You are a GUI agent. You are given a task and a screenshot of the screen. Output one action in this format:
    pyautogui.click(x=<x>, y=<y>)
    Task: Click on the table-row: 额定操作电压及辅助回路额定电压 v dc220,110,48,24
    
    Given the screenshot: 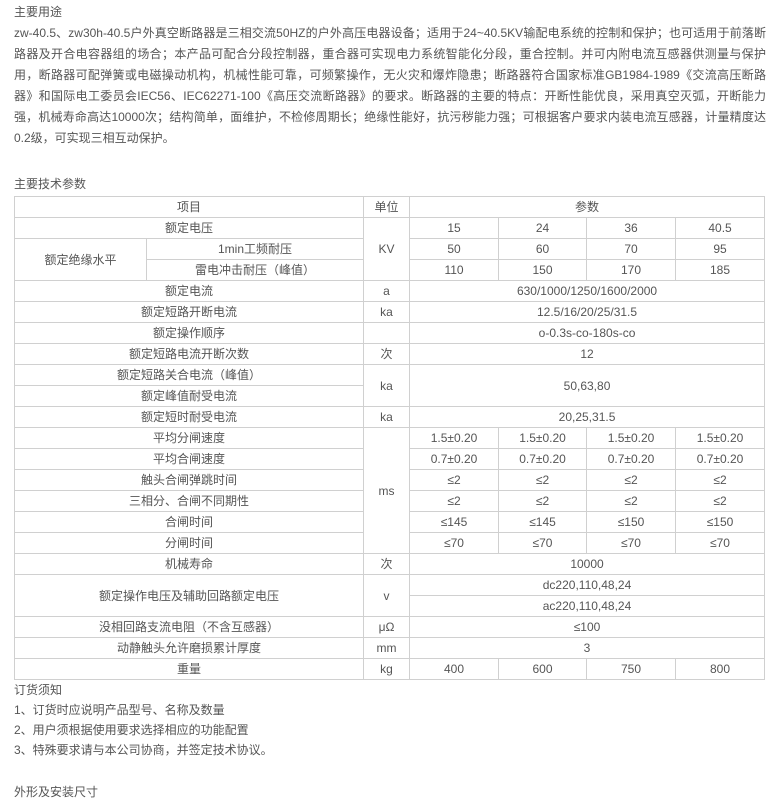 What is the action you would take?
    pyautogui.click(x=389, y=595)
    